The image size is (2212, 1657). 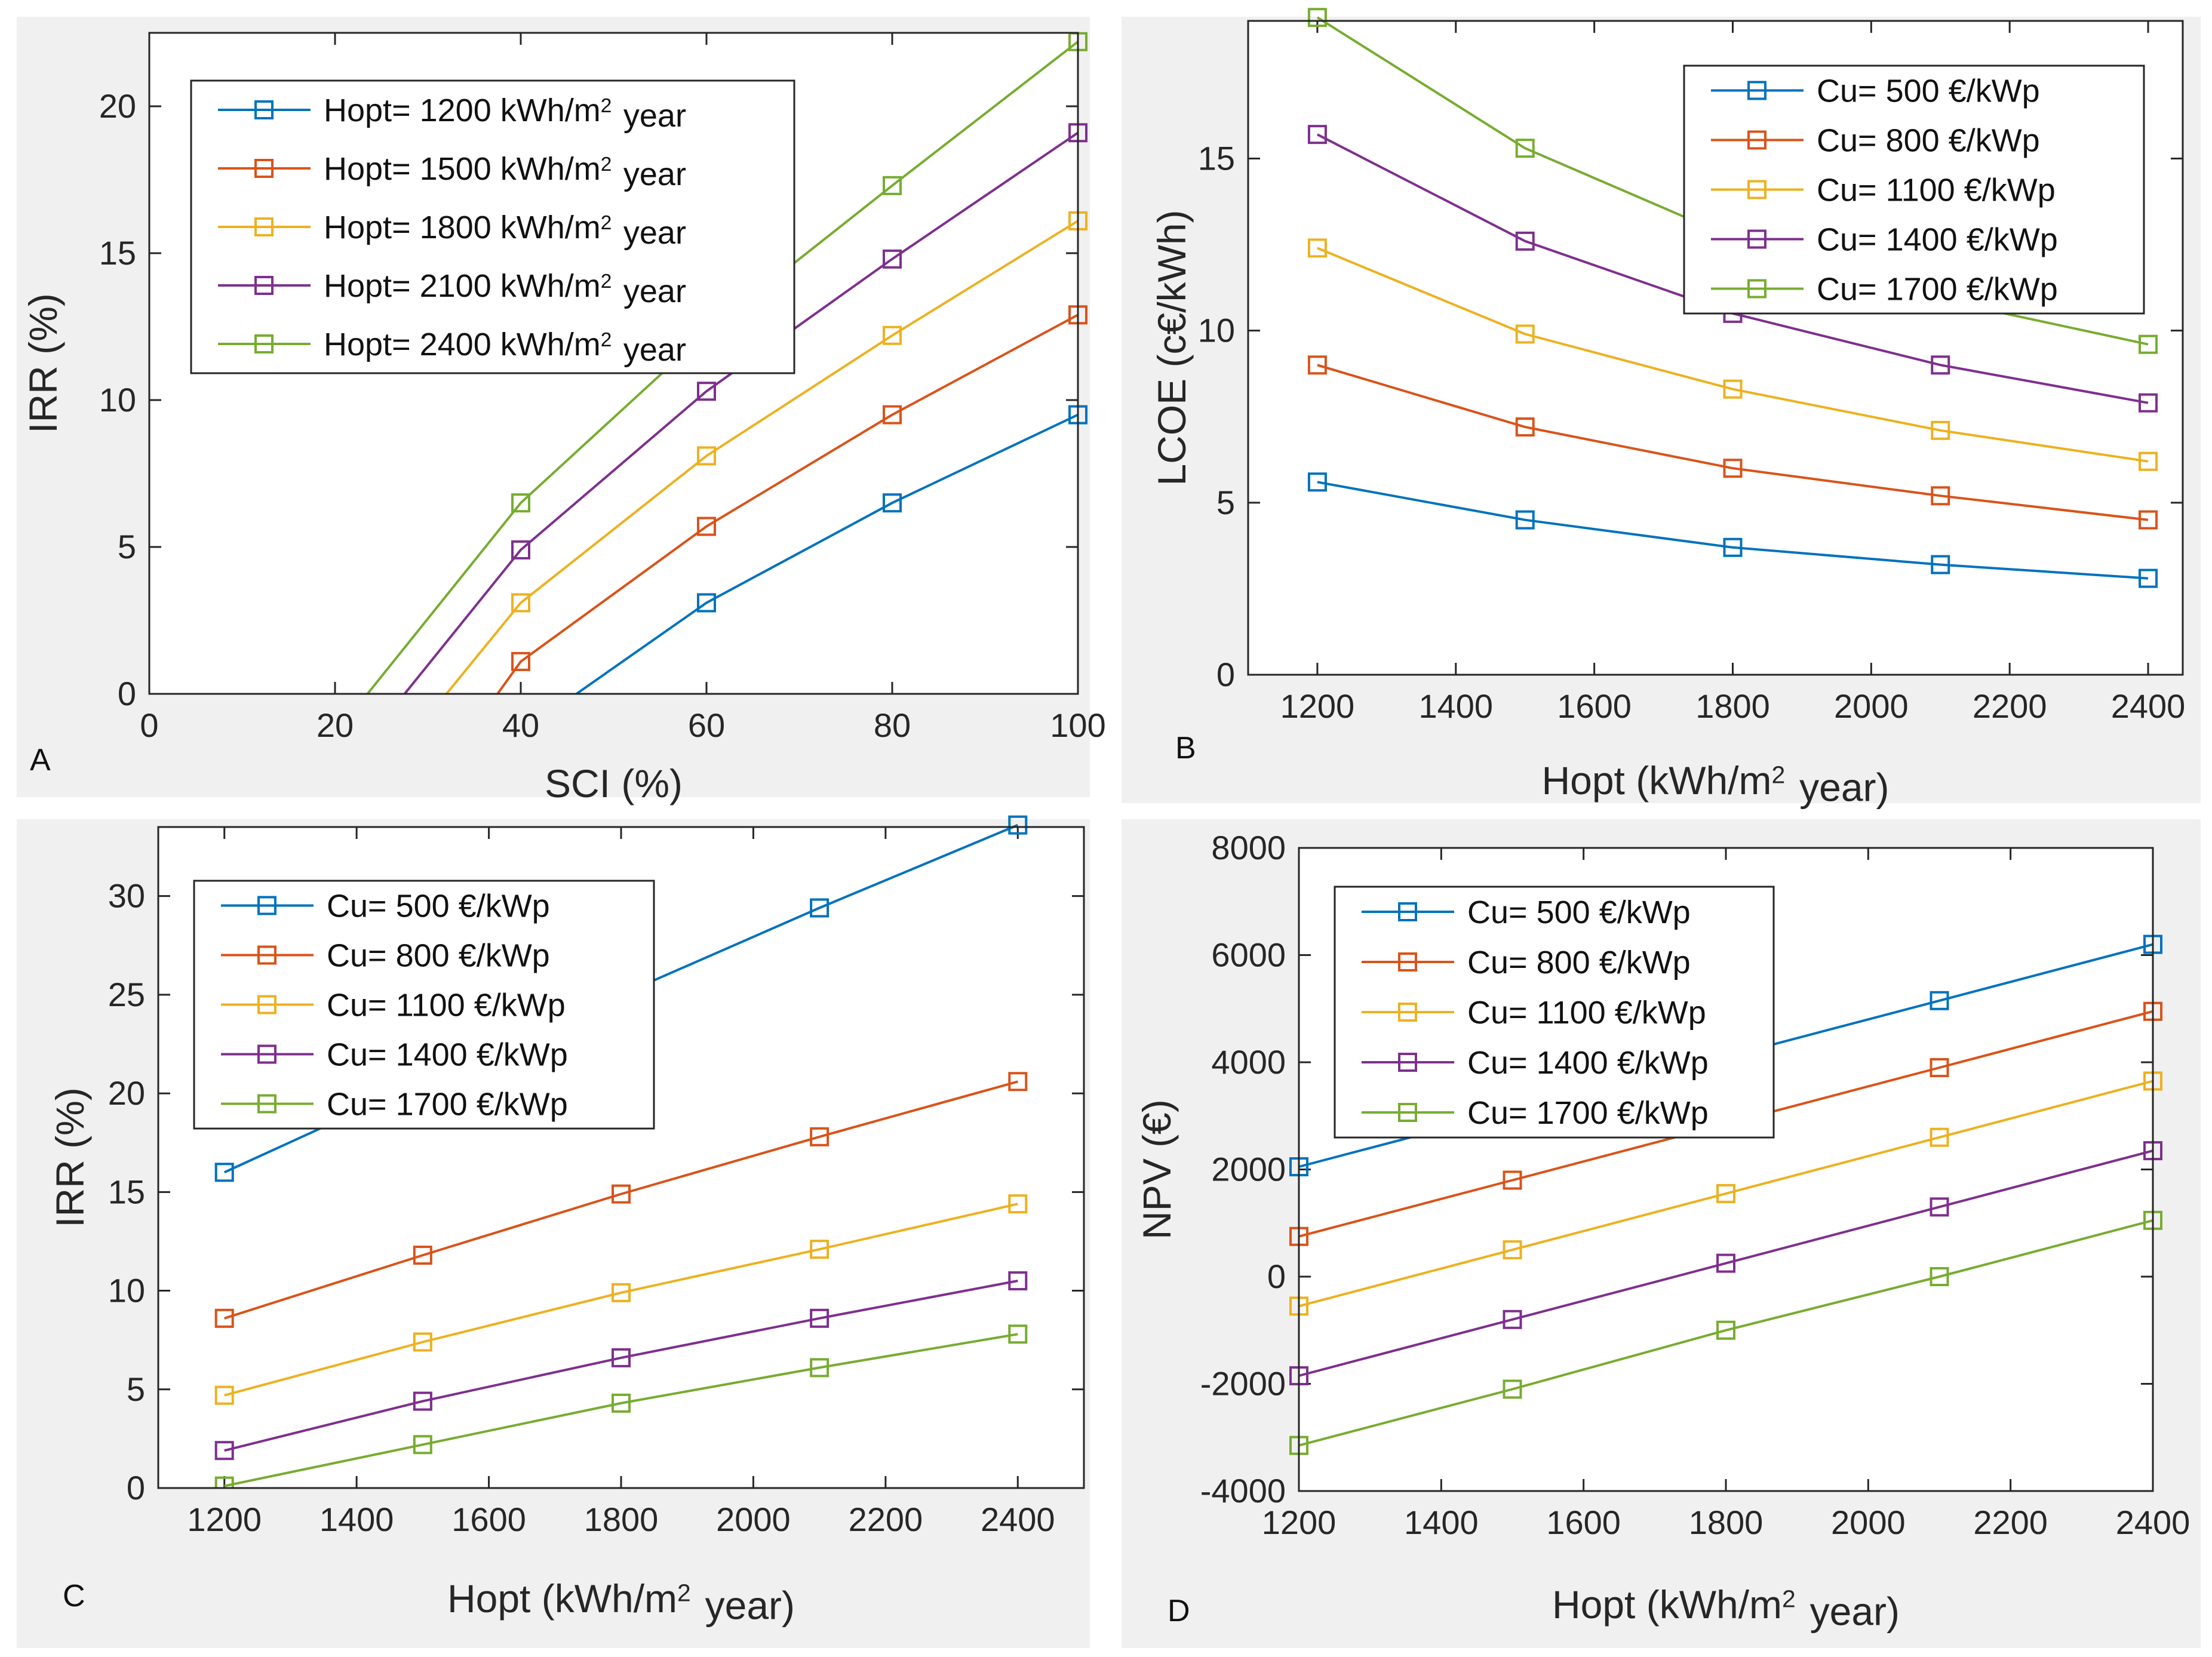 What do you see at coordinates (1172, 347) in the screenshot?
I see `y-axis-label: LCOE (c€/kWh)` at bounding box center [1172, 347].